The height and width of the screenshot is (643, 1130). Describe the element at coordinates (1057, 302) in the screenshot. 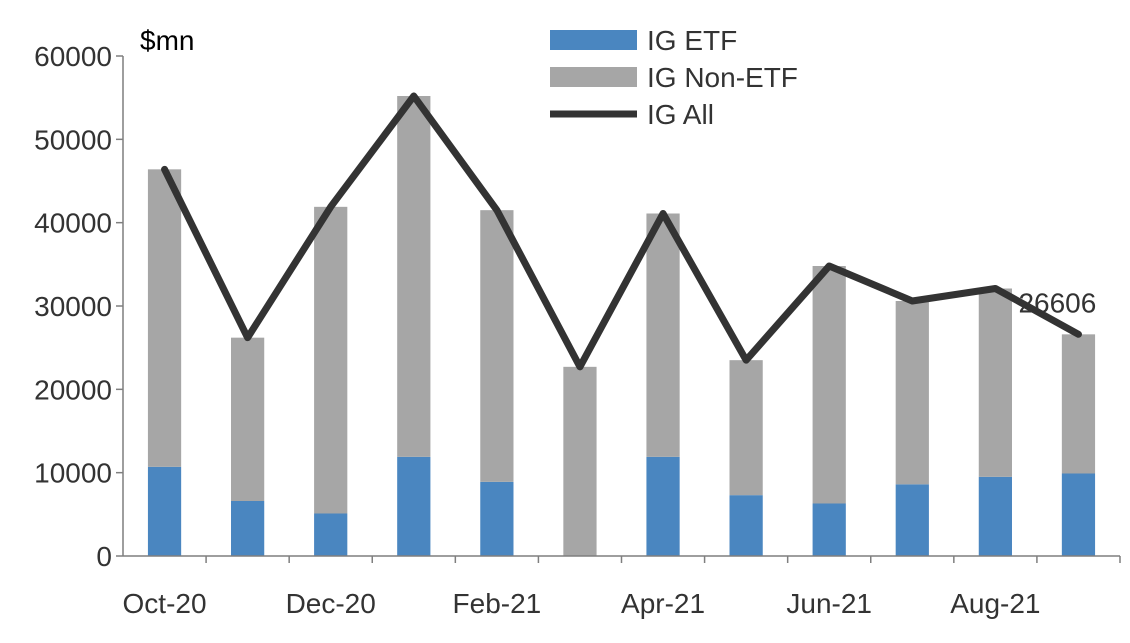

I see `annotation-label: 26606` at that location.